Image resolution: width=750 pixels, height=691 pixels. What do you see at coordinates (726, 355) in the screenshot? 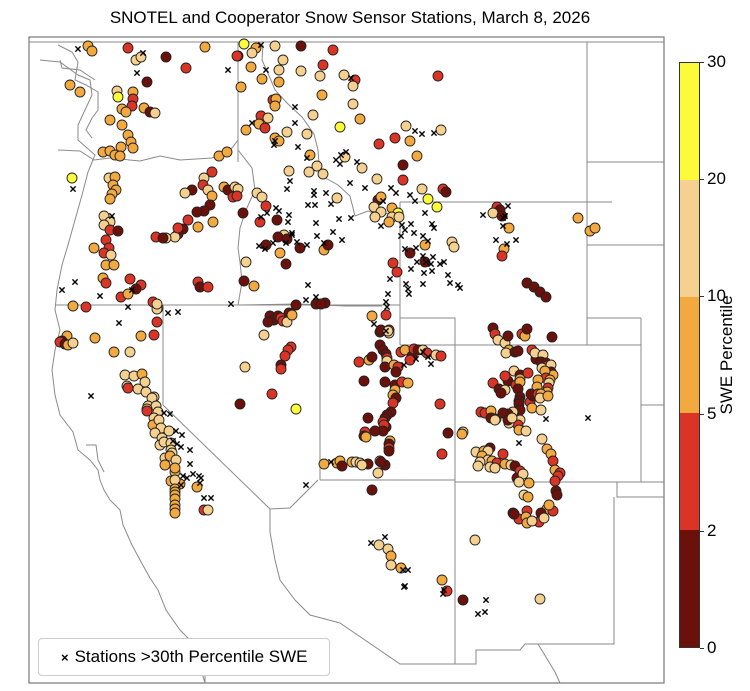
I see `colorbar-label: SWE Percentile` at bounding box center [726, 355].